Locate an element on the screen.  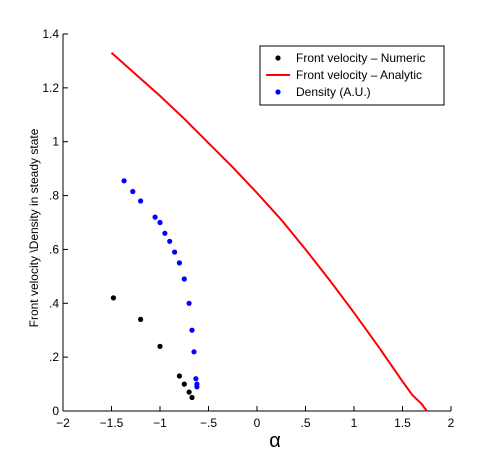
legend-item: Front velocity – Numeric is located at coordinates (350, 58).